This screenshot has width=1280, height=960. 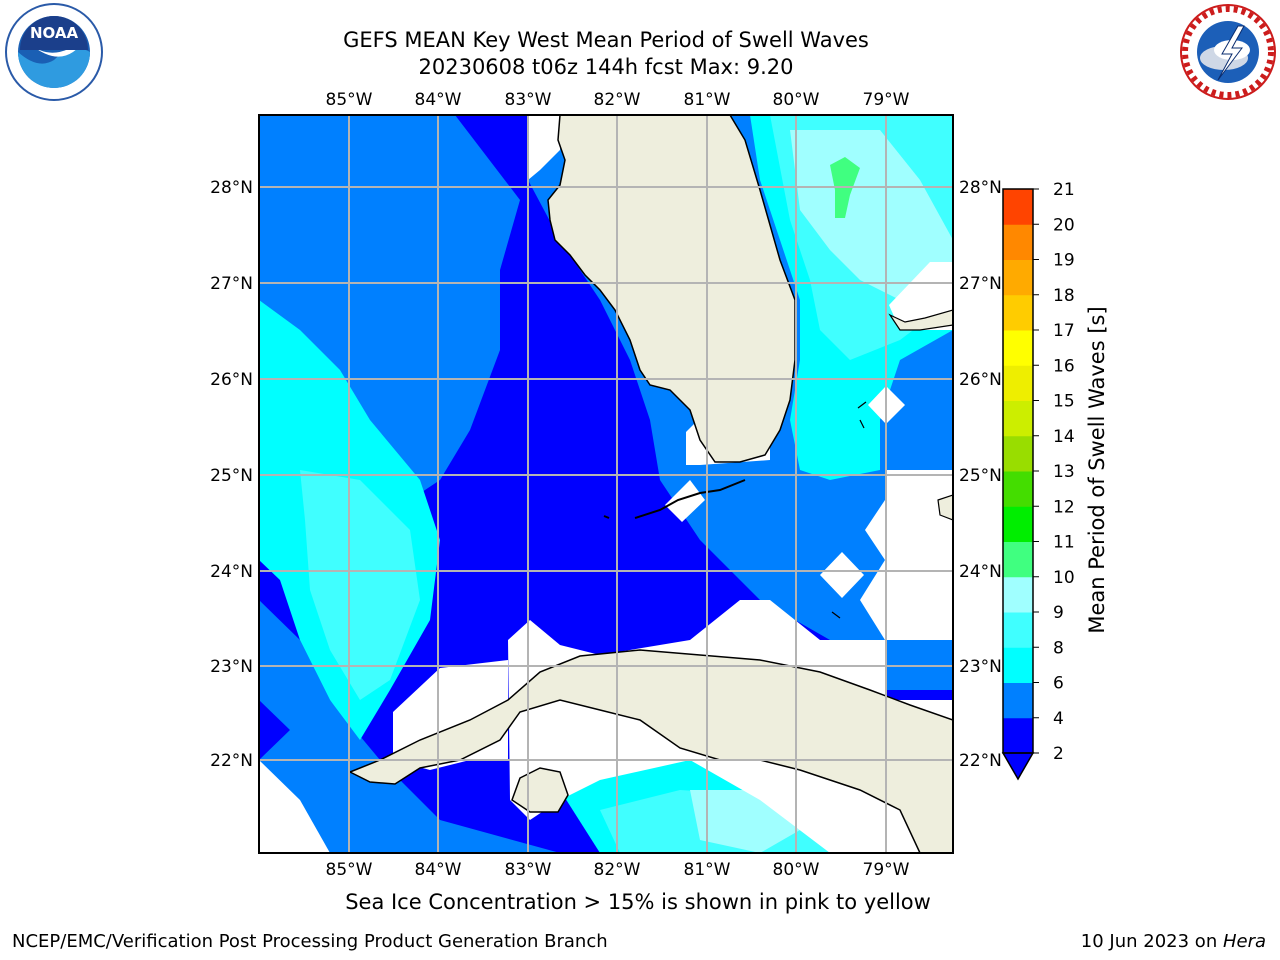 What do you see at coordinates (606, 517) in the screenshot?
I see `dry-tortugas` at bounding box center [606, 517].